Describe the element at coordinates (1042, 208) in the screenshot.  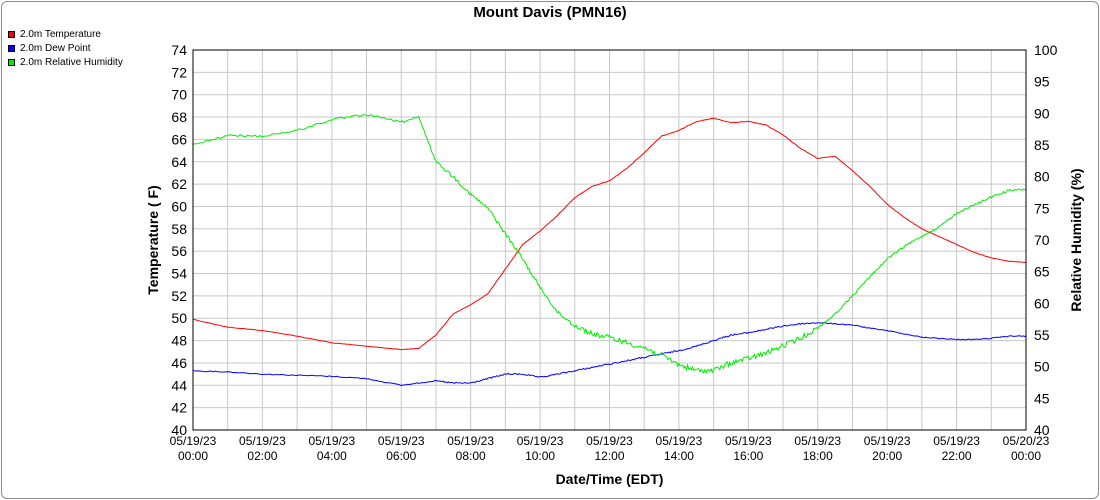
I see `y2-tick-label: 75` at that location.